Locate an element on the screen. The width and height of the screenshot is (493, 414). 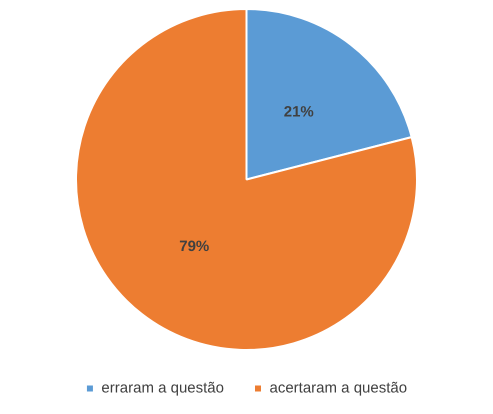
data-label: 21% is located at coordinates (299, 111).